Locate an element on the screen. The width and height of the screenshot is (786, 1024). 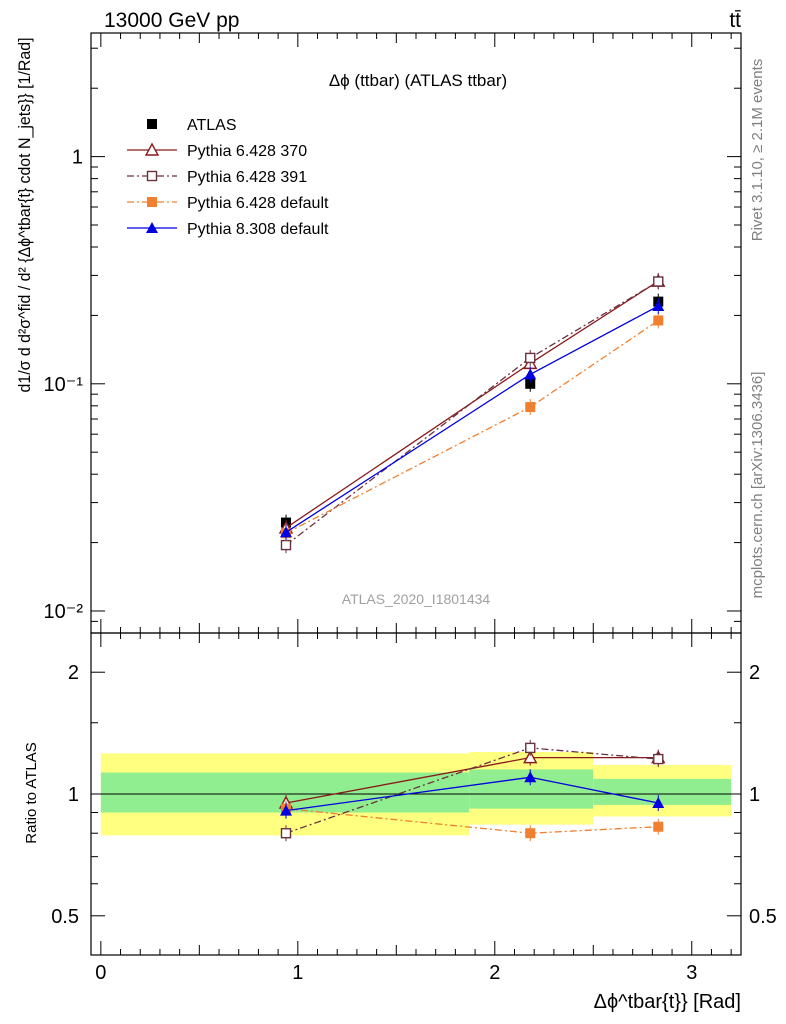
ratio-uncertainty-band-inner is located at coordinates (662, 791).